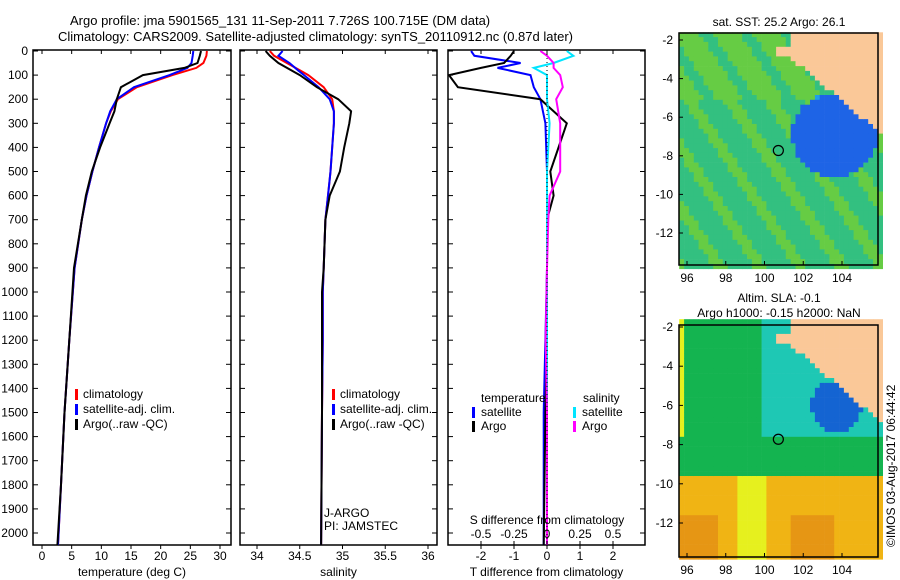  Describe the element at coordinates (382, 424) in the screenshot. I see `legend-label: Argo(..raw -QC)` at that location.